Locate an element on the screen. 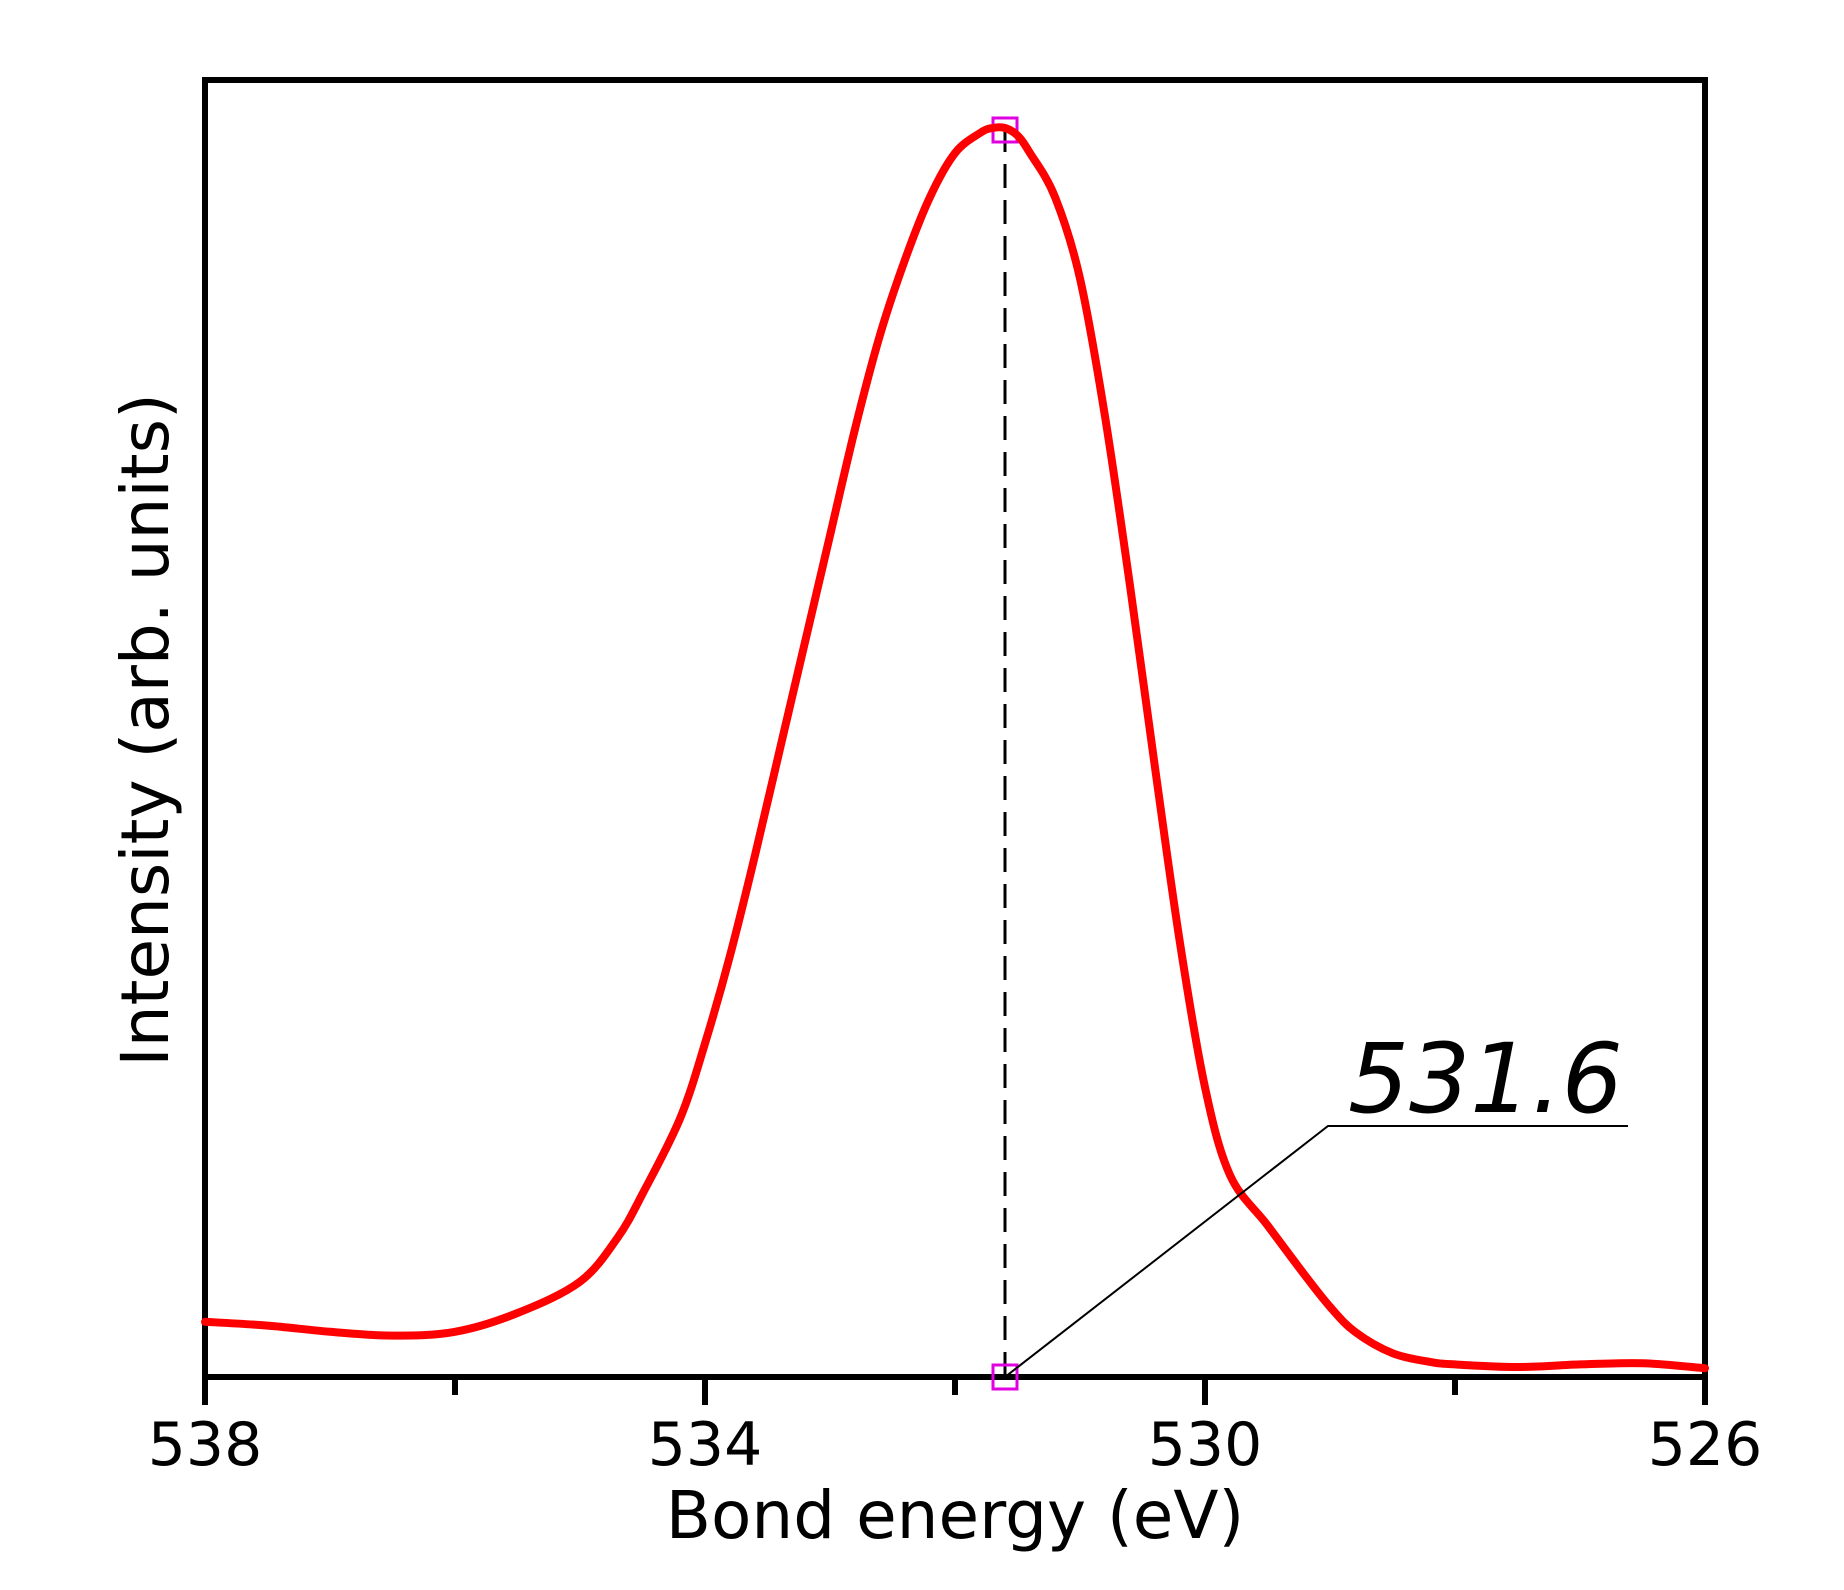 Image resolution: width=1844 pixels, height=1590 pixels. y-axis-title: Intensity (arb. units) is located at coordinates (145, 729).